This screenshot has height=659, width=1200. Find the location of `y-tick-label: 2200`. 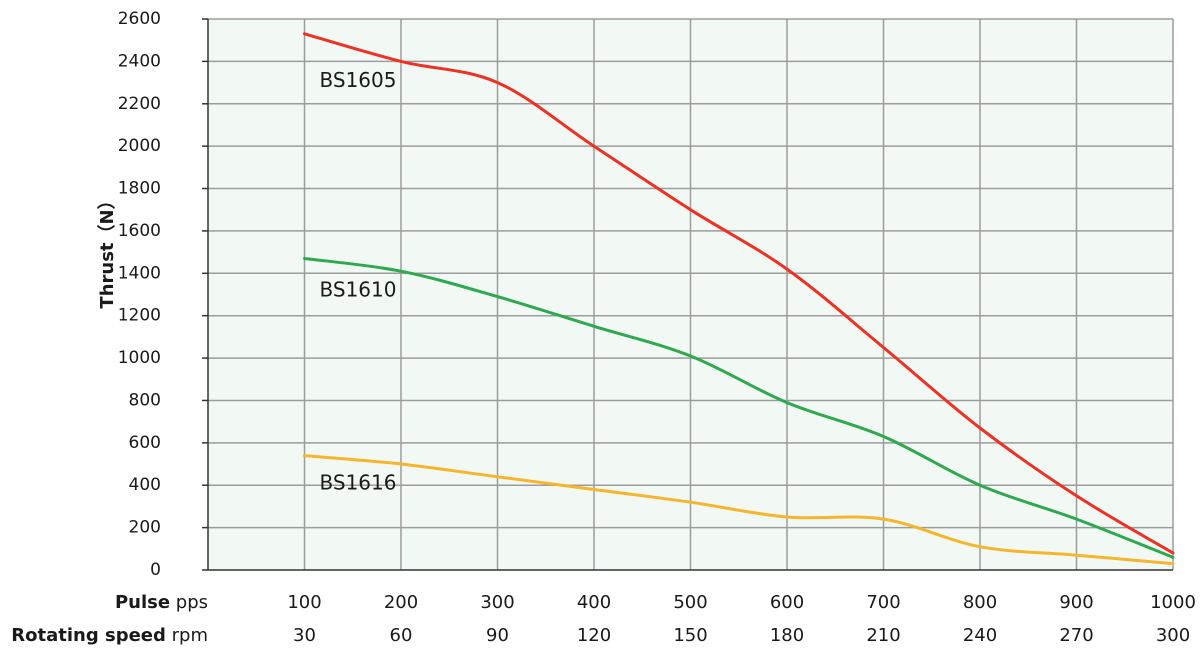

y-tick-label: 2200 is located at coordinates (139, 104).